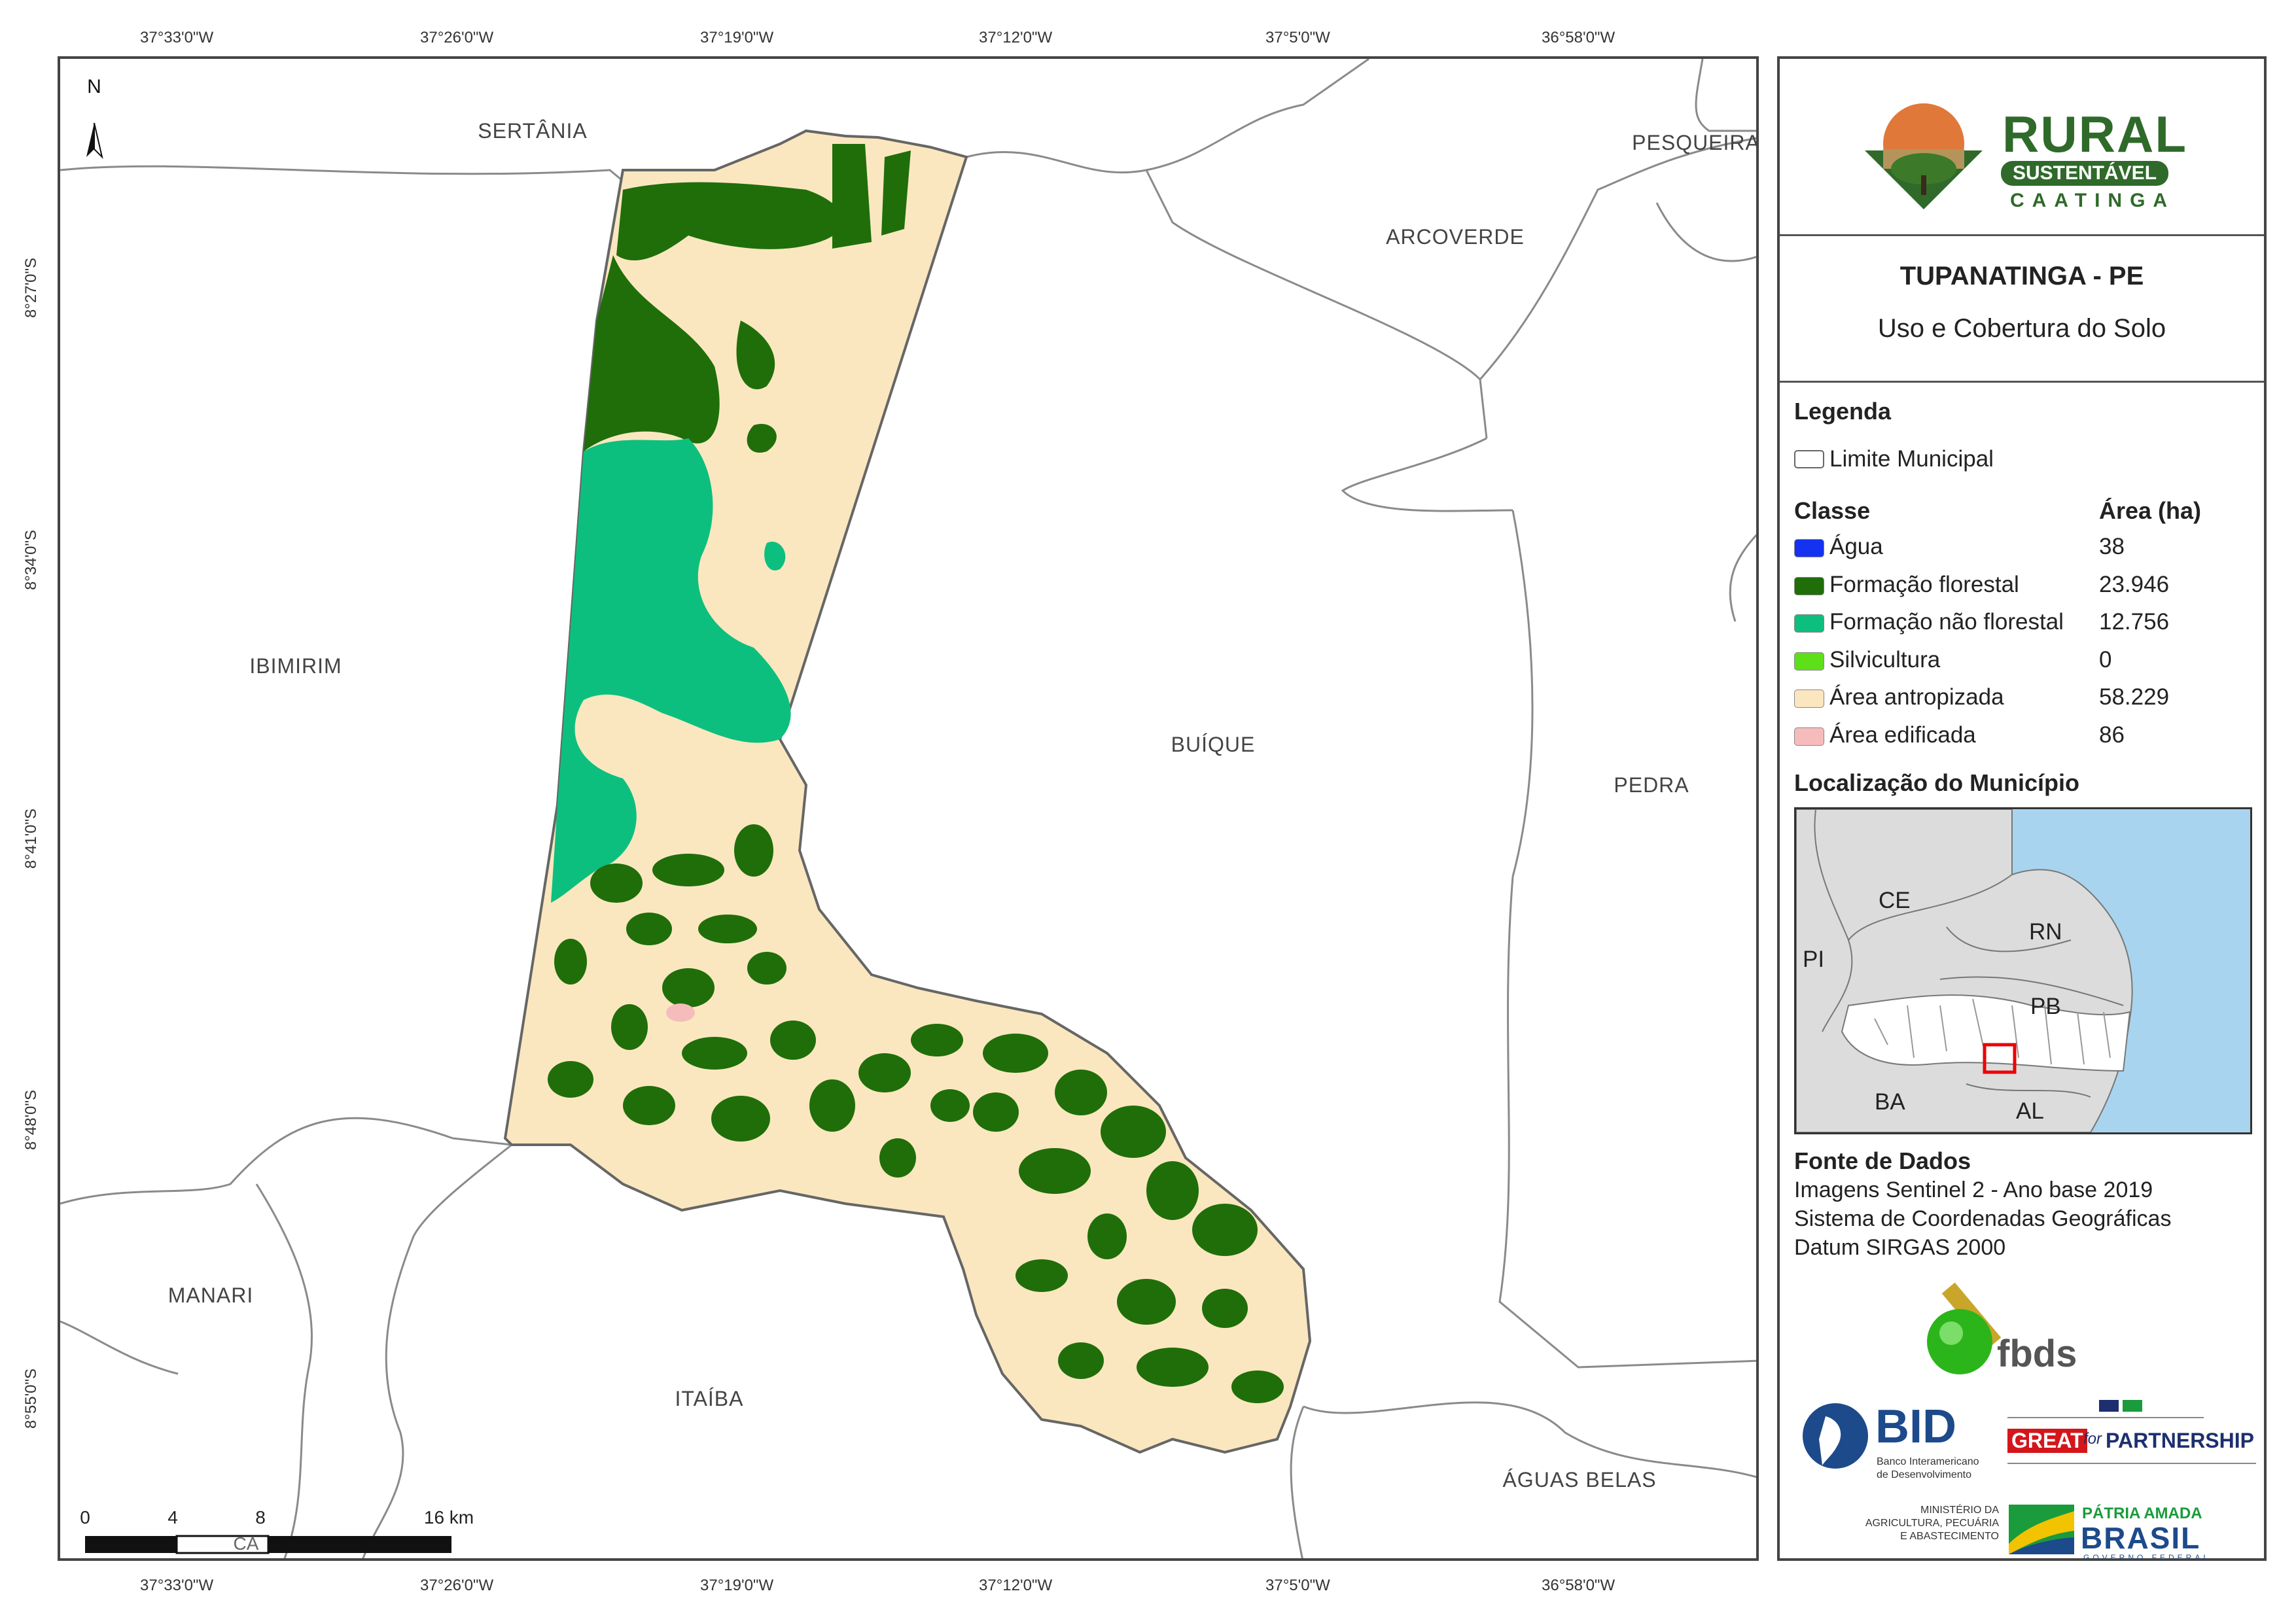  I want to click on legend-class-label: Silvicultura, so click(1885, 659).